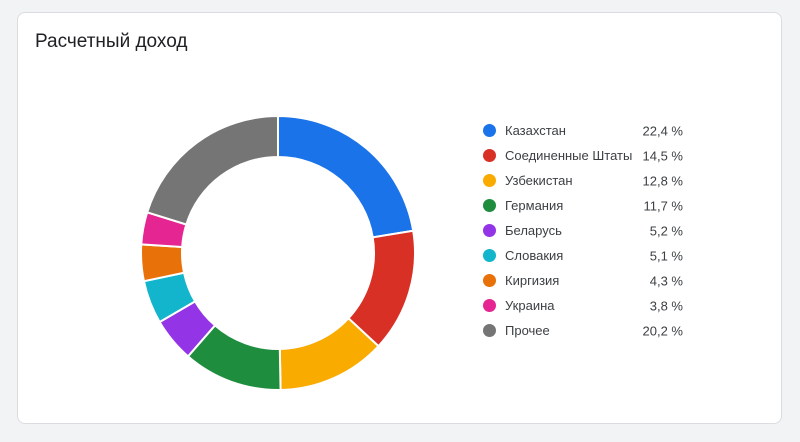  What do you see at coordinates (535, 130) in the screenshot?
I see `legend-label: Казахстан` at bounding box center [535, 130].